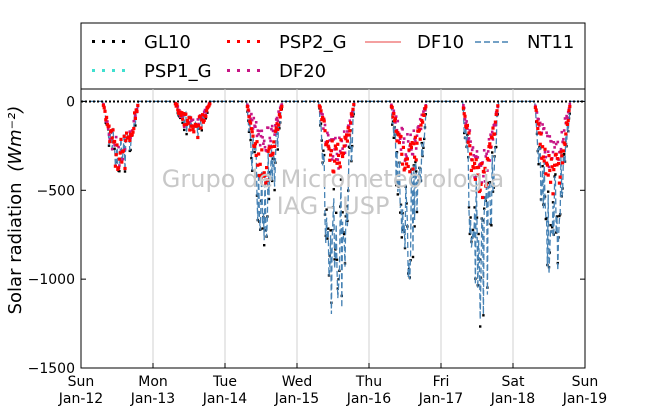 The height and width of the screenshot is (409, 650). Describe the element at coordinates (333, 56) in the screenshot. I see `legend-frame` at that location.